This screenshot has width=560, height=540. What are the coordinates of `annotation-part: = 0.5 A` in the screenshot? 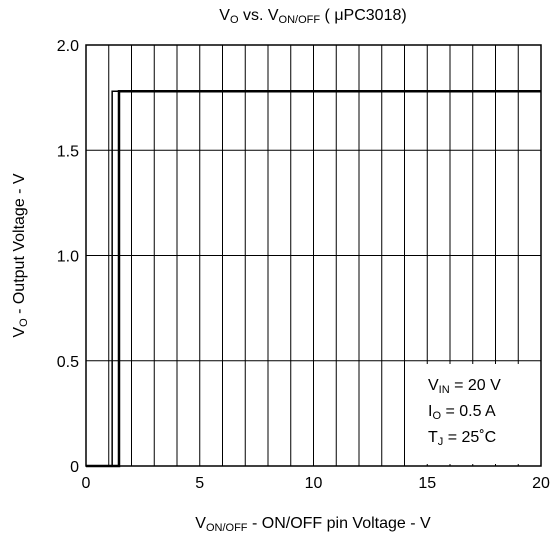 It's located at (468, 411).